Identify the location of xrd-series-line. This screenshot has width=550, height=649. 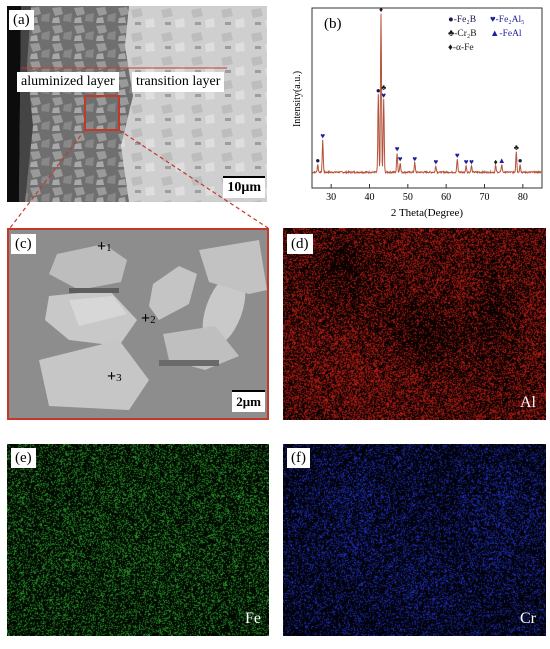
(427, 94).